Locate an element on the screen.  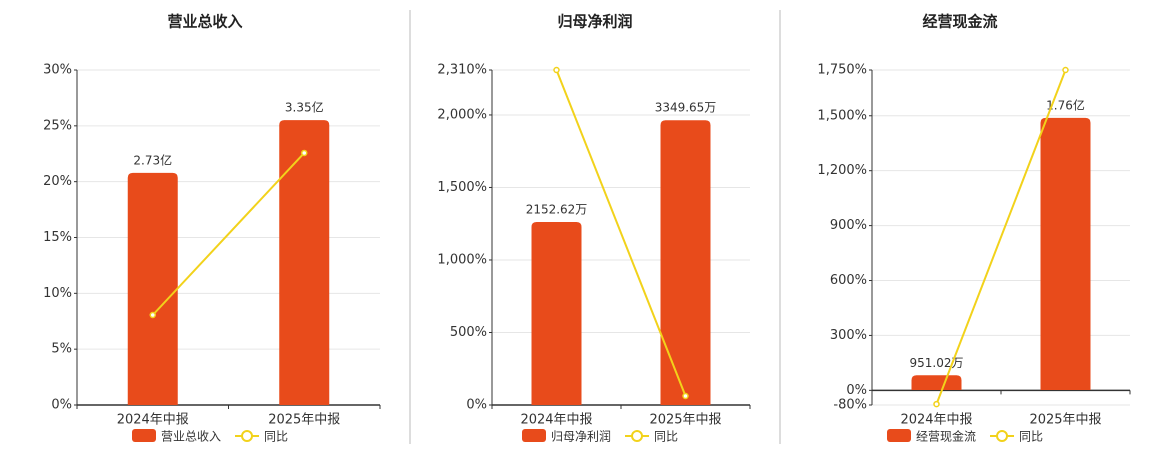
y-tick-label: 20% is located at coordinates (57, 181).